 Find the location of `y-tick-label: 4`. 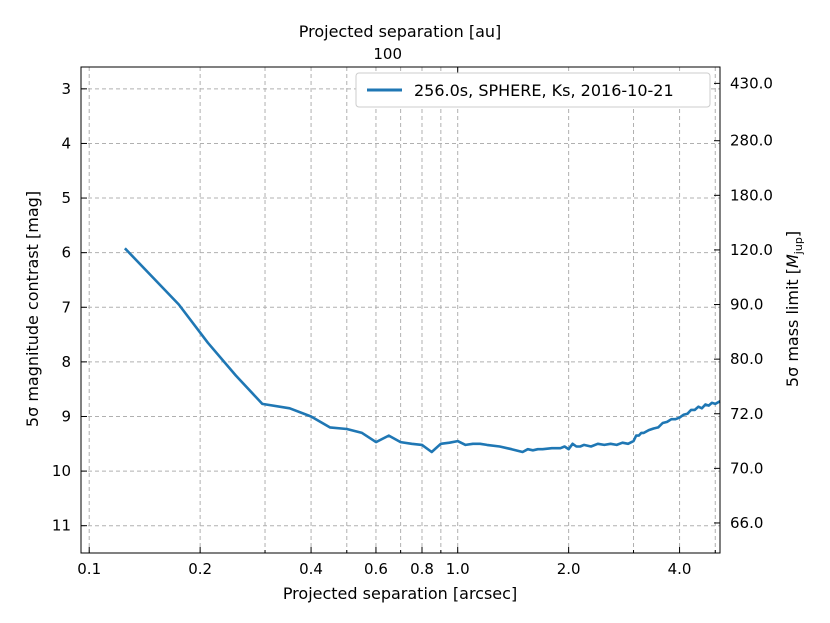

y-tick-label: 4 is located at coordinates (66, 143).